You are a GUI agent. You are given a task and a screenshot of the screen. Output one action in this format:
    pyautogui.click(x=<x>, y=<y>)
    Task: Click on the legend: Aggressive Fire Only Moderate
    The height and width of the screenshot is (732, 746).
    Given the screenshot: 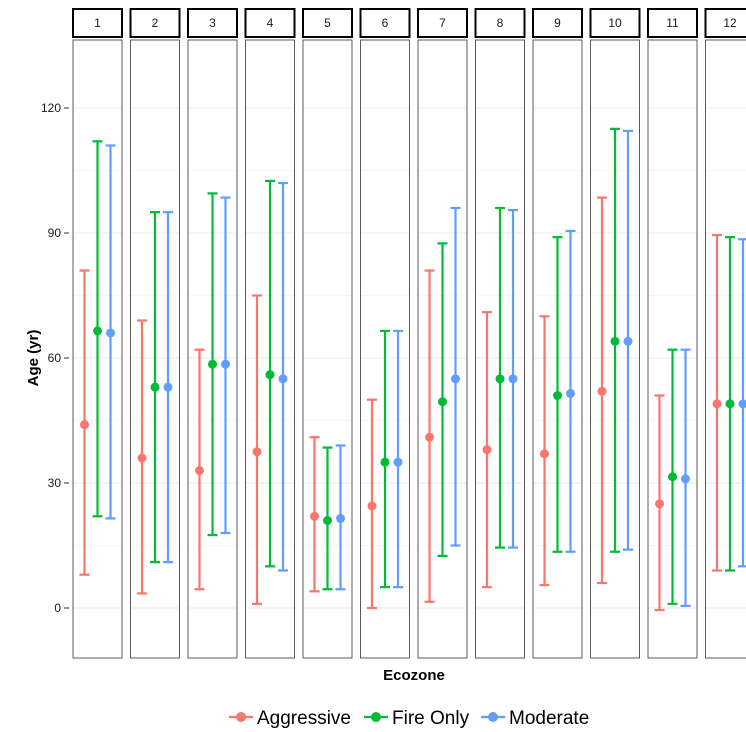 What is the action you would take?
    pyautogui.click(x=409, y=718)
    